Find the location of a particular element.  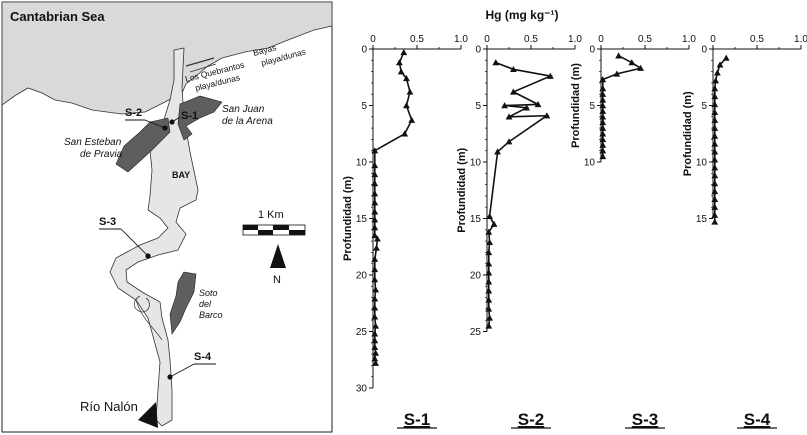

x-tick-label: 0.5 is located at coordinates (417, 39).